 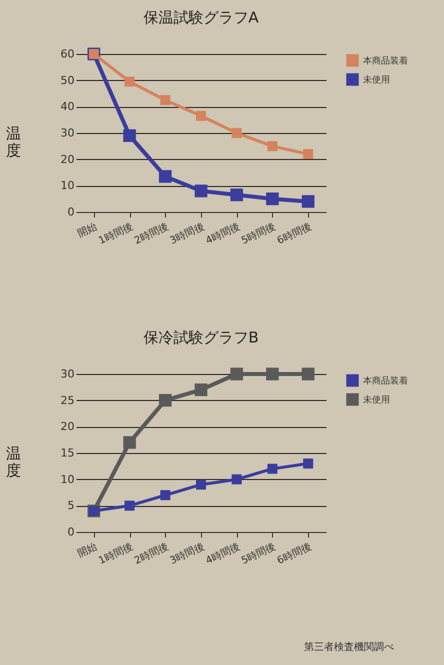 What do you see at coordinates (67, 54) in the screenshot?
I see `y-tick-label: 60` at bounding box center [67, 54].